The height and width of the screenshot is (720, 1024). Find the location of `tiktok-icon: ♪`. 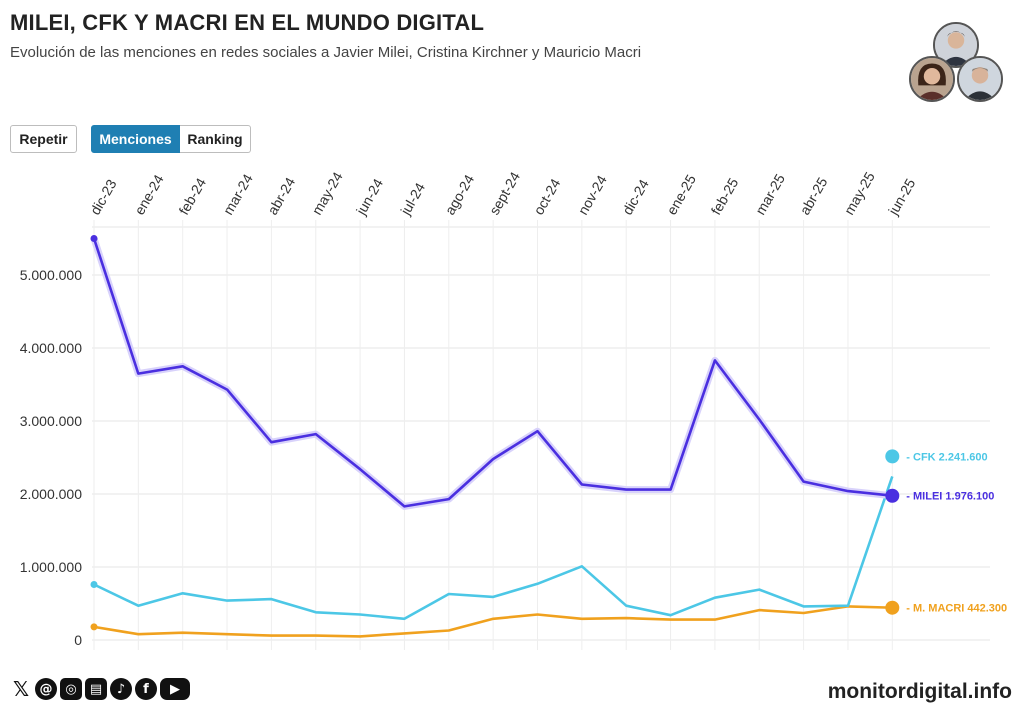

tiktok-icon: ♪ is located at coordinates (121, 689).